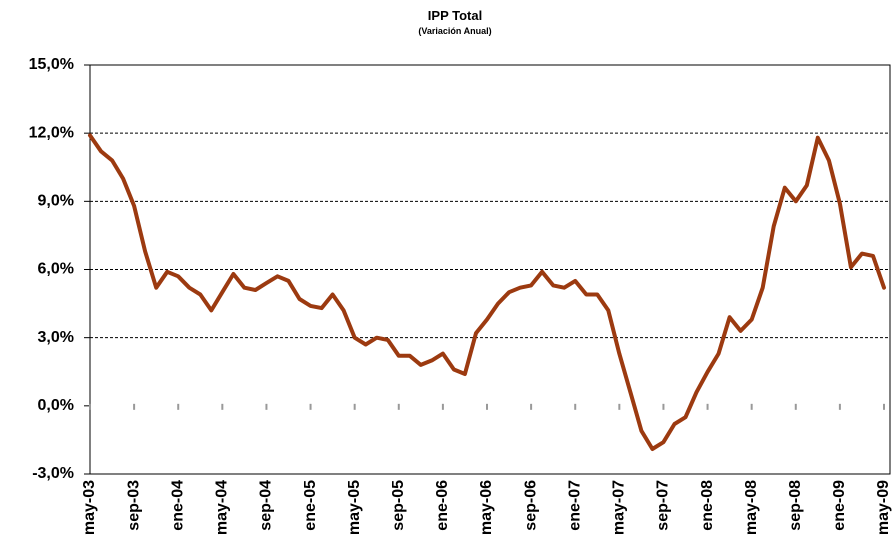 This screenshot has width=896, height=560. Describe the element at coordinates (222, 507) in the screenshot. I see `x-tick-label: may-04` at that location.